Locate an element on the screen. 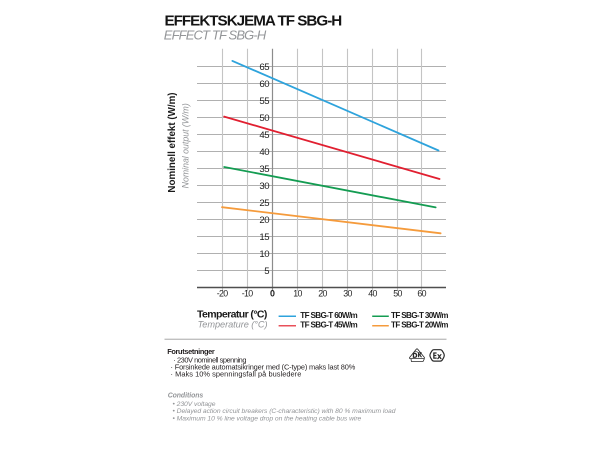 The height and width of the screenshot is (450, 610). svg-text: 65 is located at coordinates (264, 67).